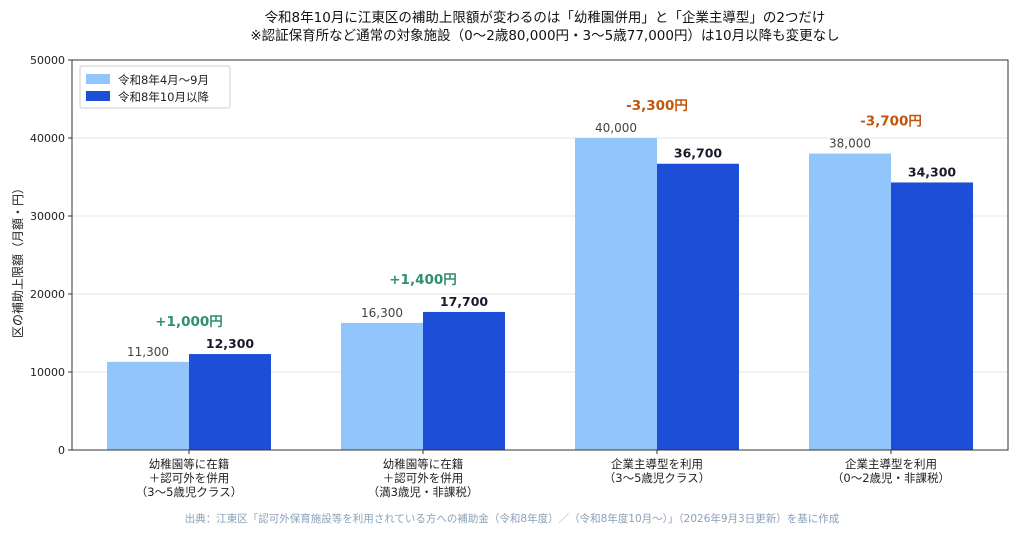  I want to click on y-tick-label: 10000, so click(47, 372).